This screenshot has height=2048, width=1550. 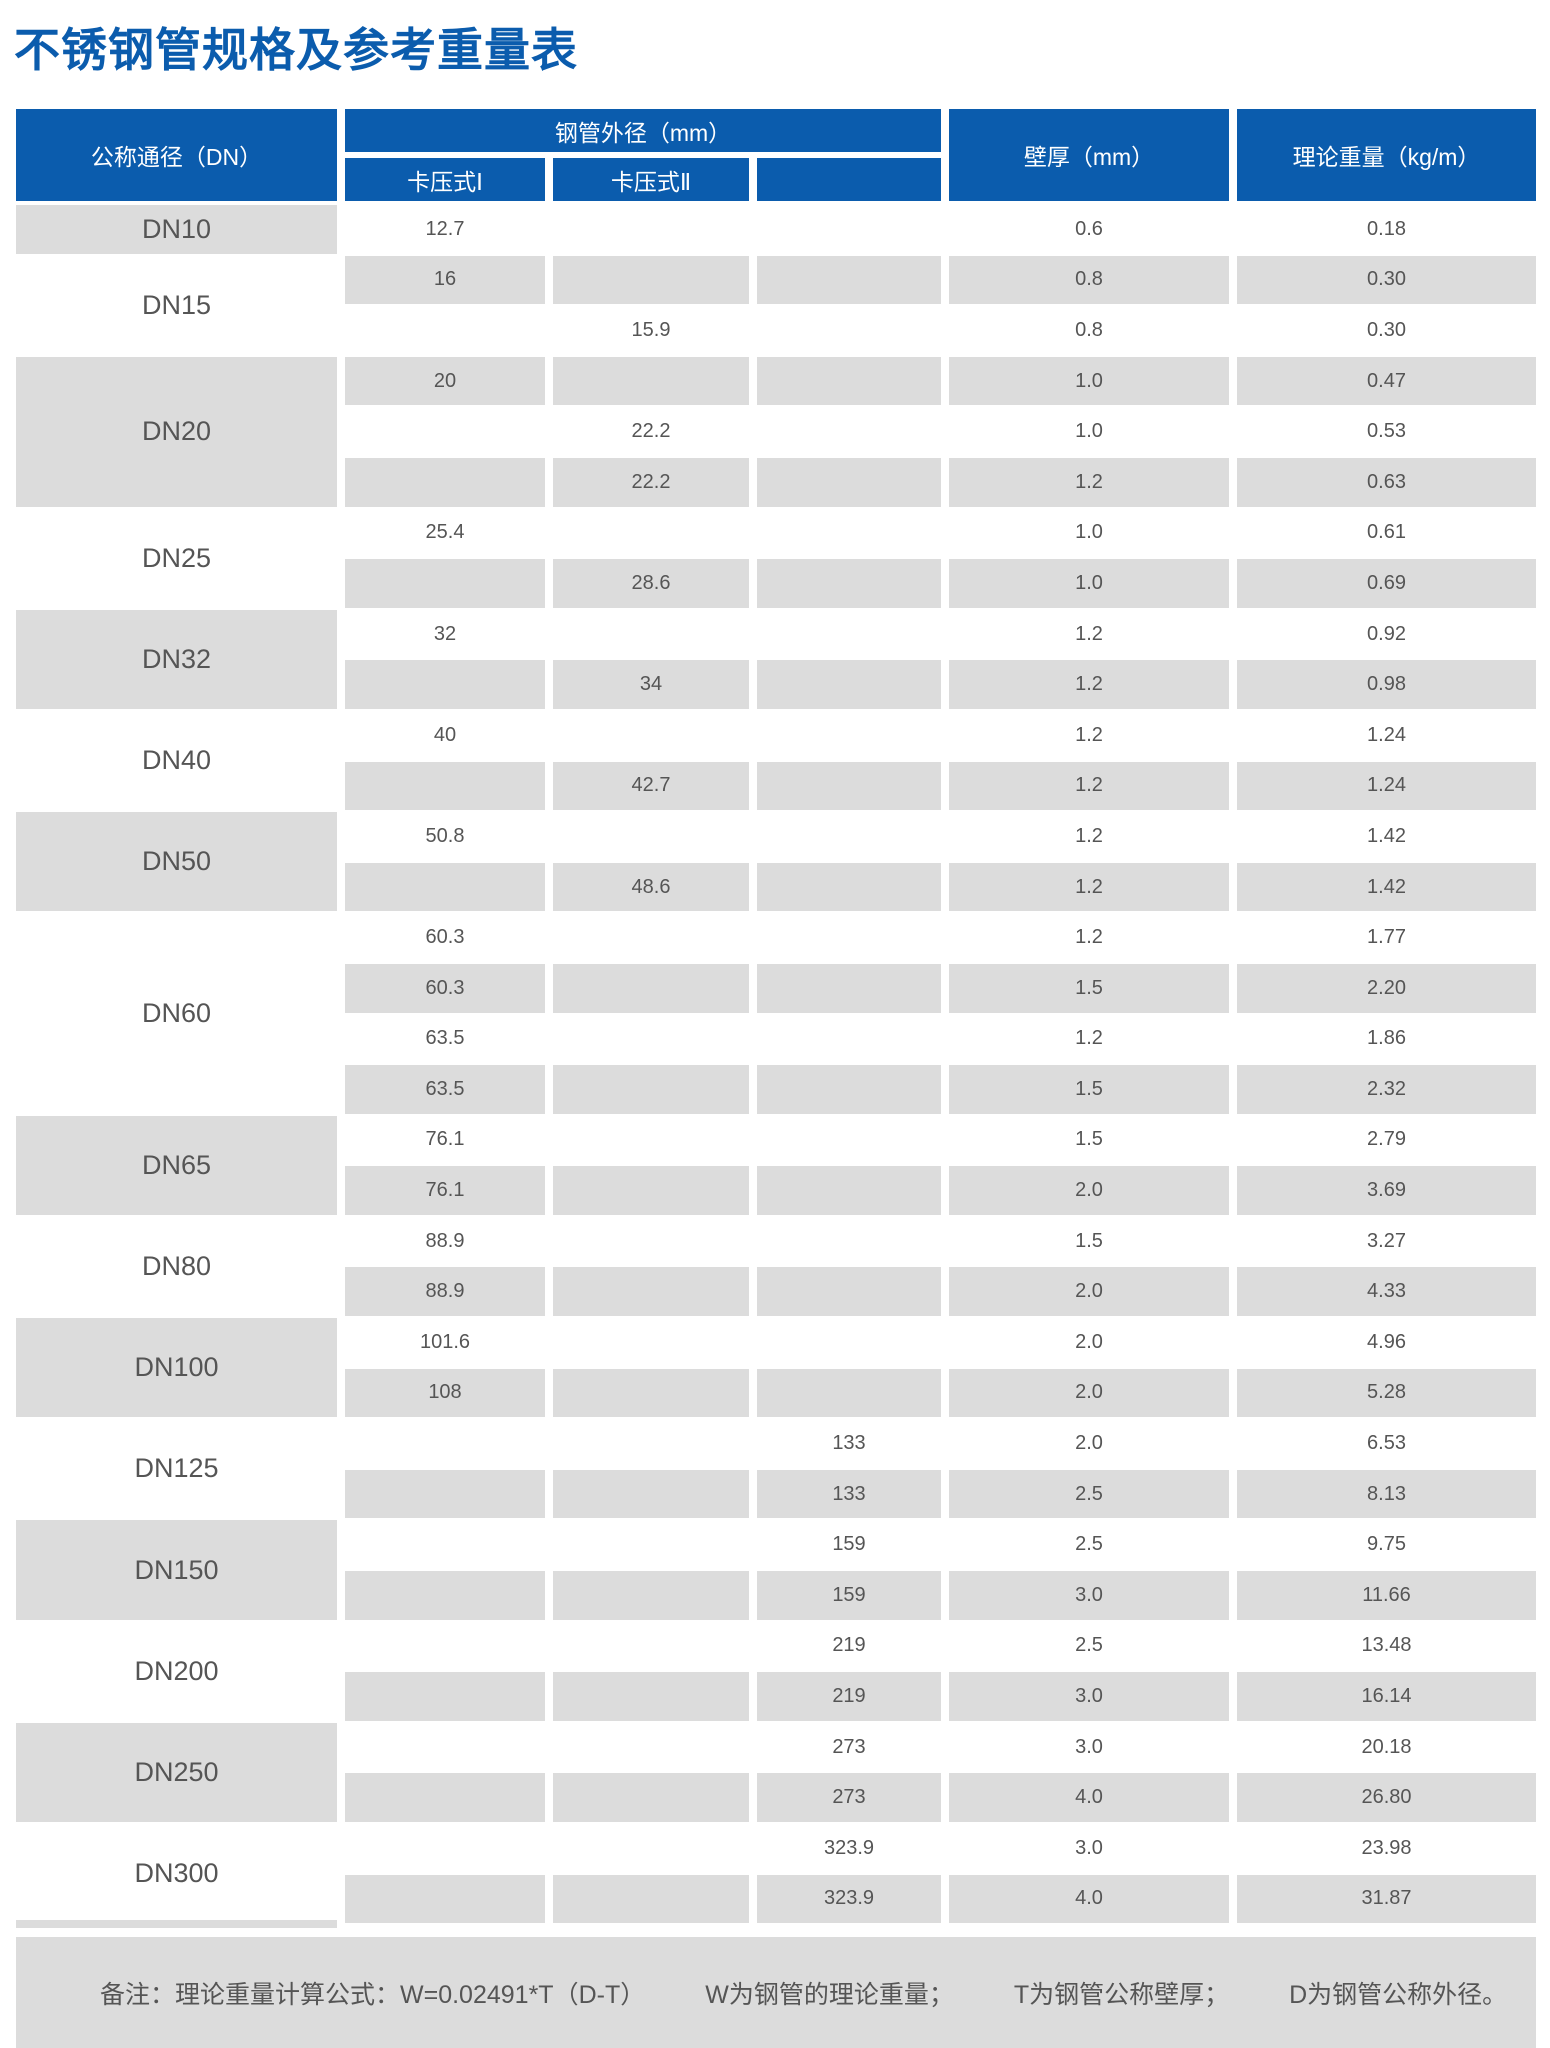 What do you see at coordinates (176, 862) in the screenshot?
I see `dn-cell: DN50` at bounding box center [176, 862].